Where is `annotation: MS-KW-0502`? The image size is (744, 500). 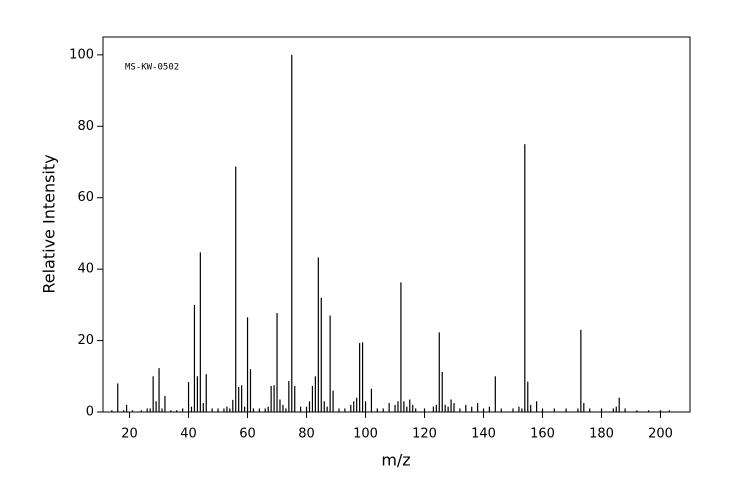 annotation: MS-KW-0502 is located at coordinates (152, 68).